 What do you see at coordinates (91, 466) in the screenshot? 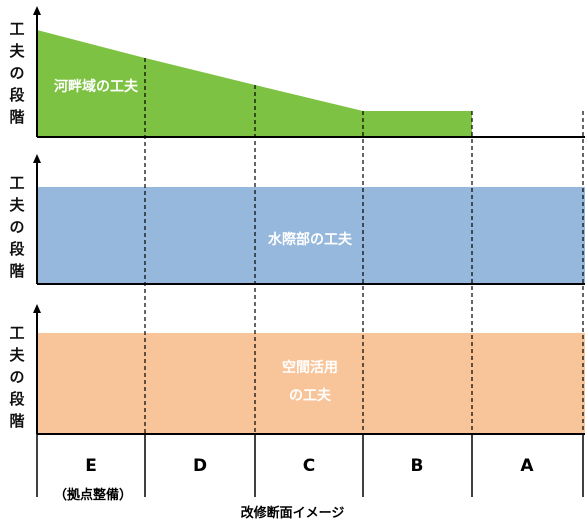
I see `section-label-e: E` at bounding box center [91, 466].